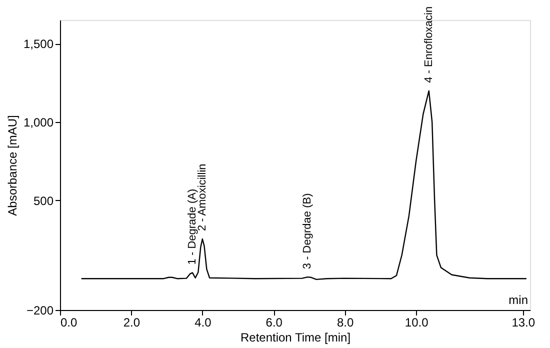 The height and width of the screenshot is (348, 550). What do you see at coordinates (192, 226) in the screenshot?
I see `annotation: 1 - Degrade (A)` at bounding box center [192, 226].